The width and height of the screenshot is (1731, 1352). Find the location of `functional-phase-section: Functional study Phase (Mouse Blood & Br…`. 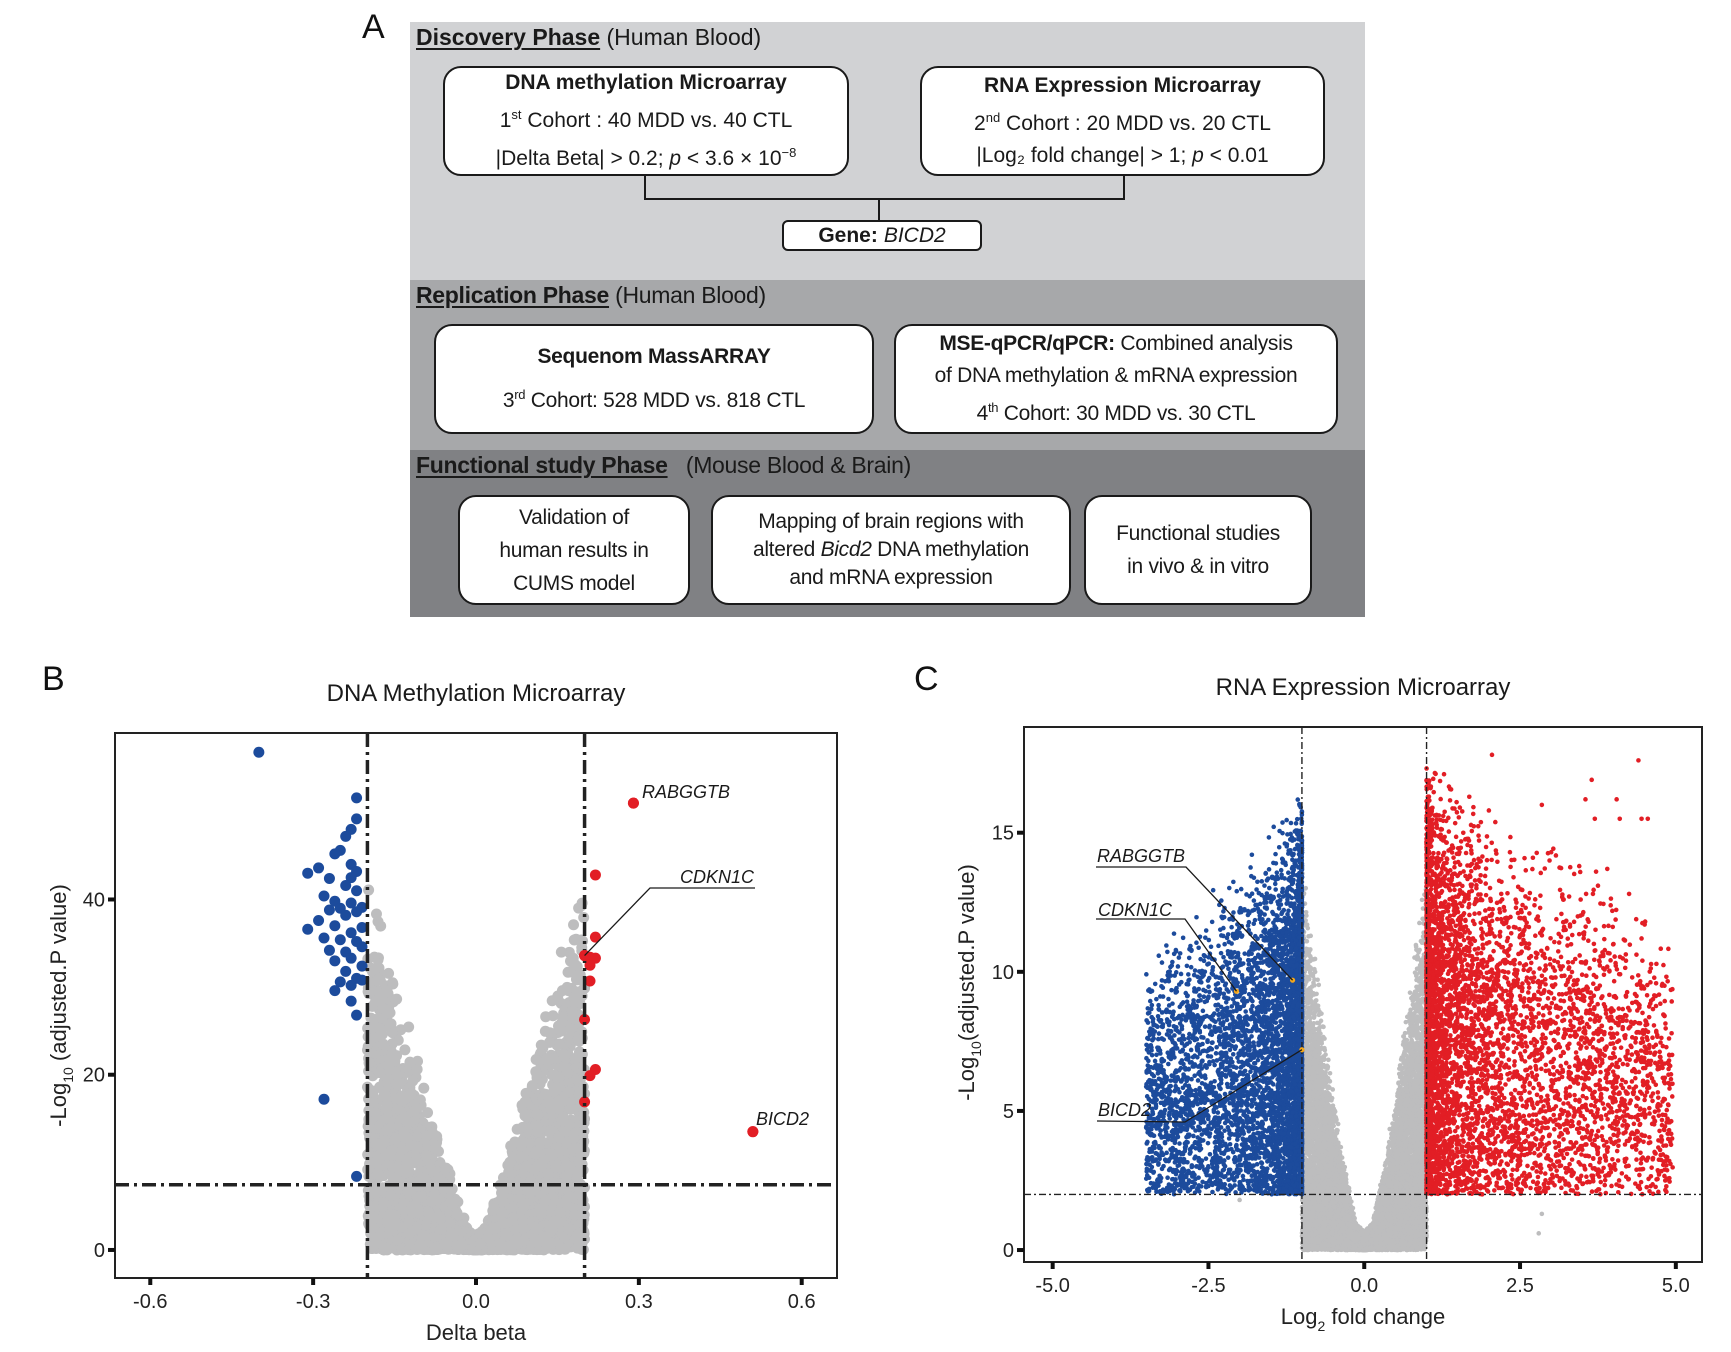

functional-phase-section: Functional study Phase (Mouse Blood & Br… is located at coordinates (887, 533).